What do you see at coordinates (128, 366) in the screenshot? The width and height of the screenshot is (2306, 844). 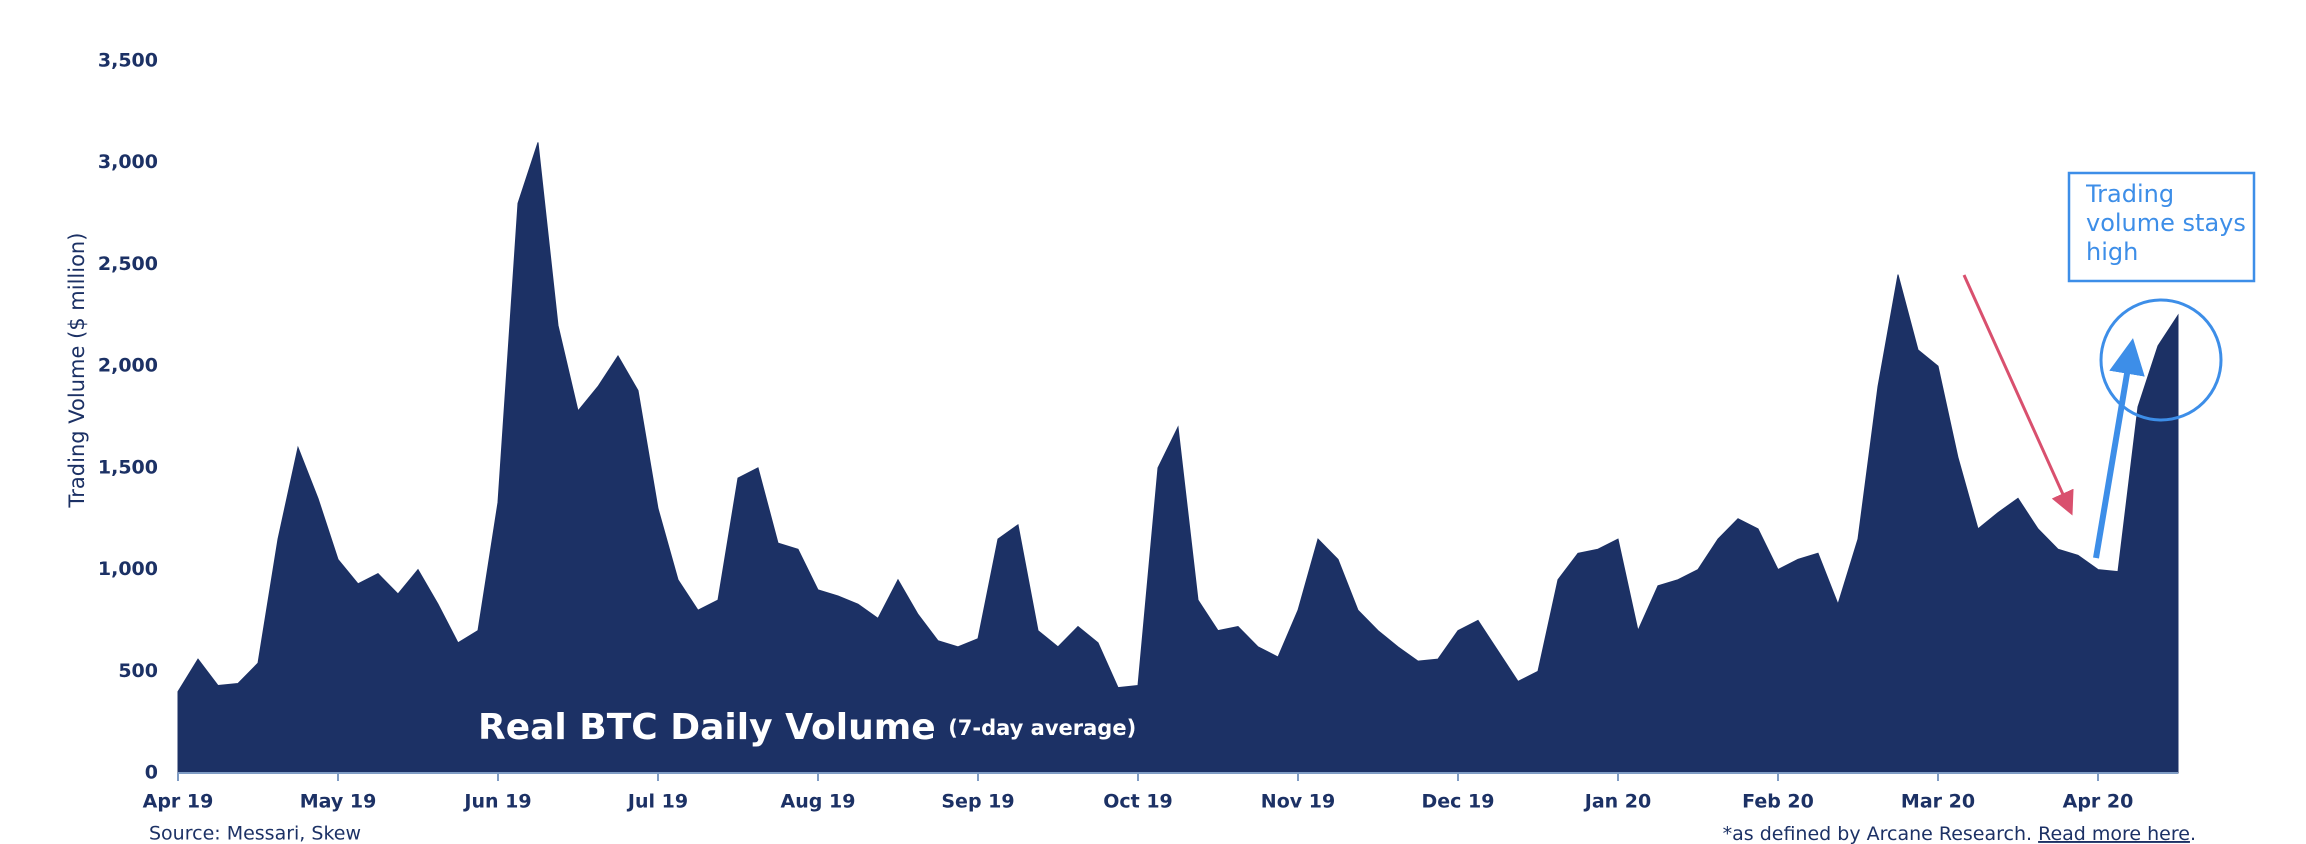 I see `y-tick-label: 2,000` at bounding box center [128, 366].